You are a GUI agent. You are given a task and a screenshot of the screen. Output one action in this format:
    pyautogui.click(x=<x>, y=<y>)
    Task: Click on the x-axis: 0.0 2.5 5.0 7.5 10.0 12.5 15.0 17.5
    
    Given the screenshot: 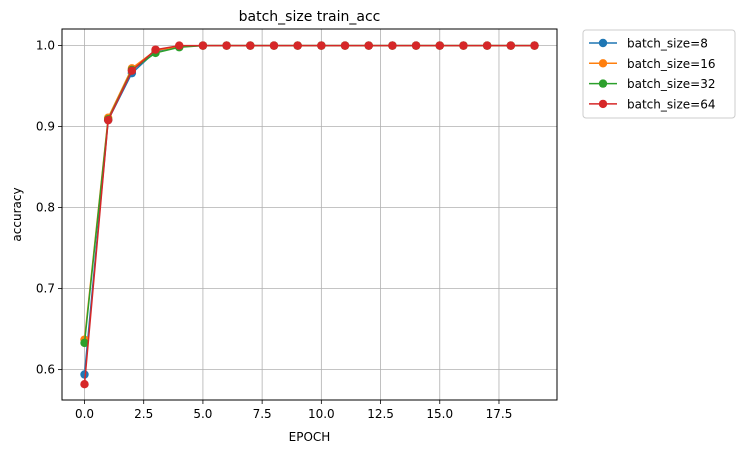 What is the action you would take?
    pyautogui.click(x=293, y=410)
    